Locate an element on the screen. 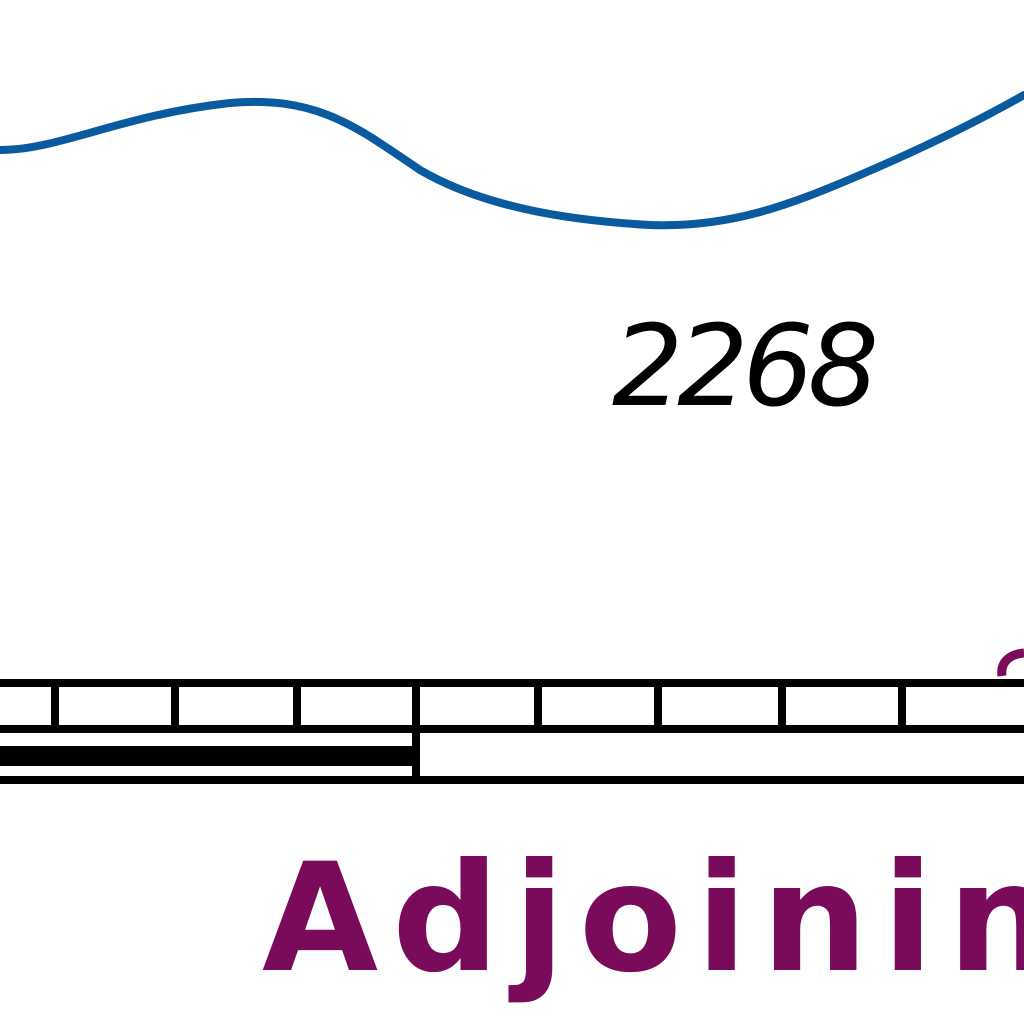 This screenshot has width=1024, height=1024. contour-line is located at coordinates (512, 160).